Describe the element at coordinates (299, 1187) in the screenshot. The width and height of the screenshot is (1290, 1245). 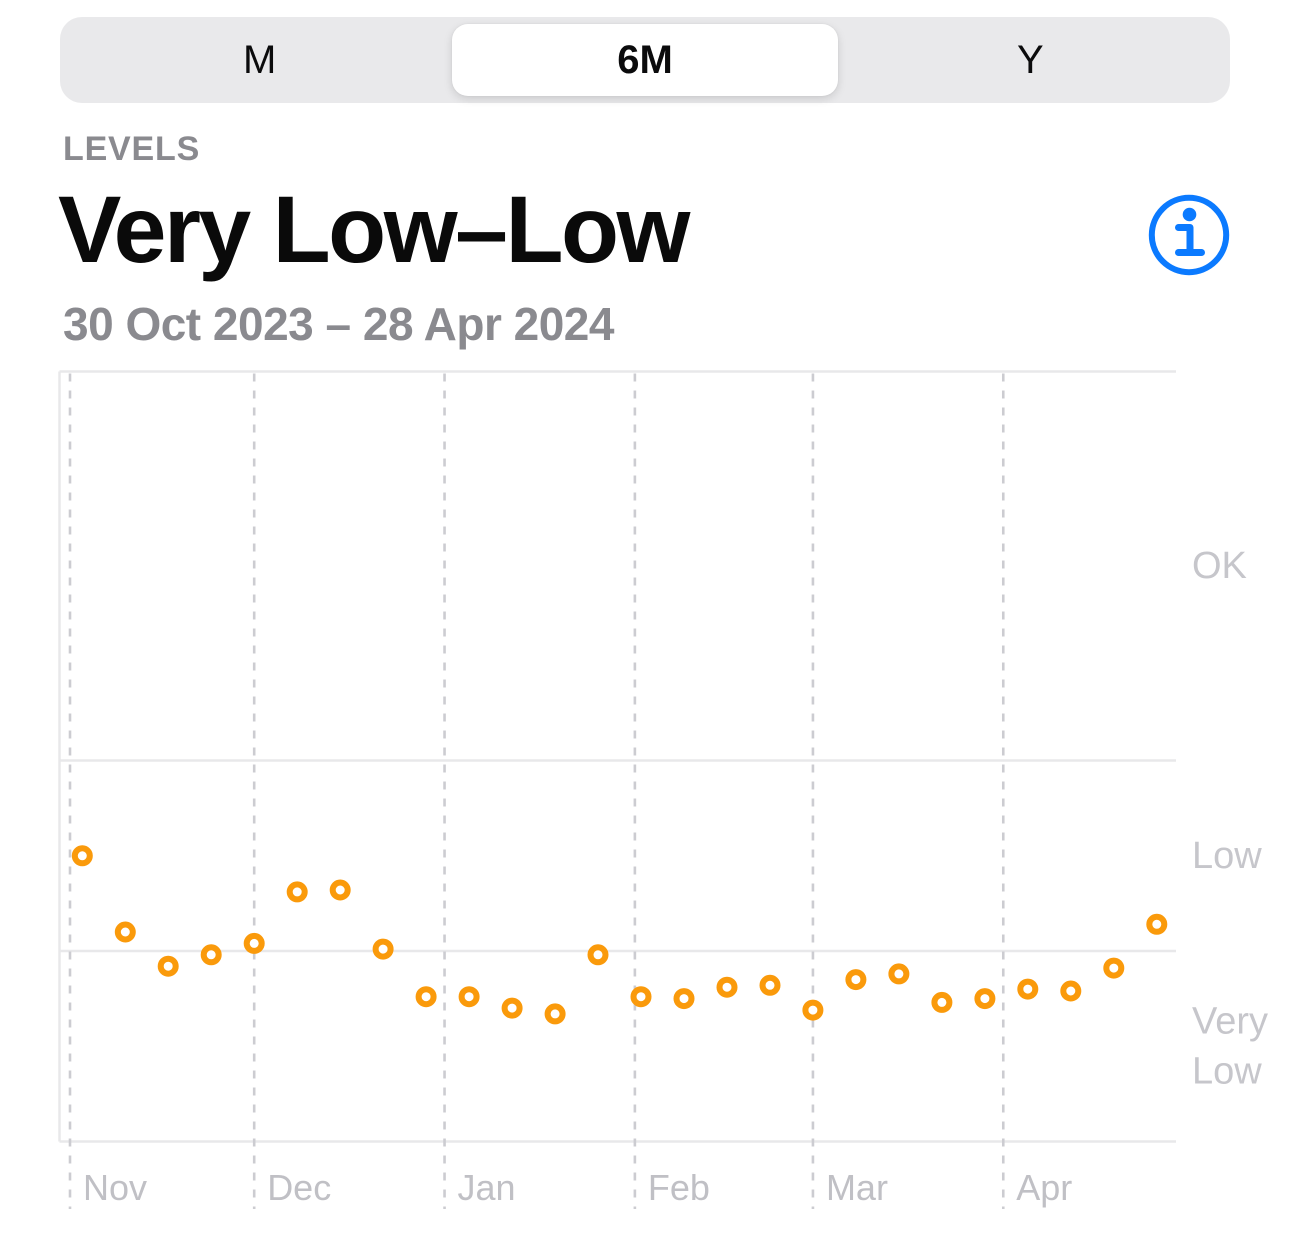
I see `x-tick-label-dec: Dec` at that location.